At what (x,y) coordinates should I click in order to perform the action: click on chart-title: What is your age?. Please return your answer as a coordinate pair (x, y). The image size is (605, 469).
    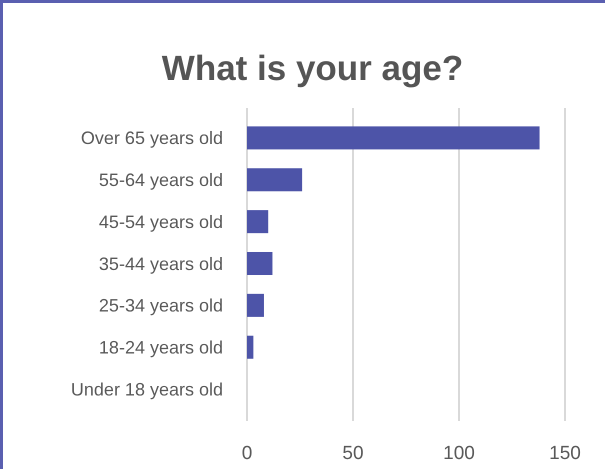
    Looking at the image, I should click on (313, 68).